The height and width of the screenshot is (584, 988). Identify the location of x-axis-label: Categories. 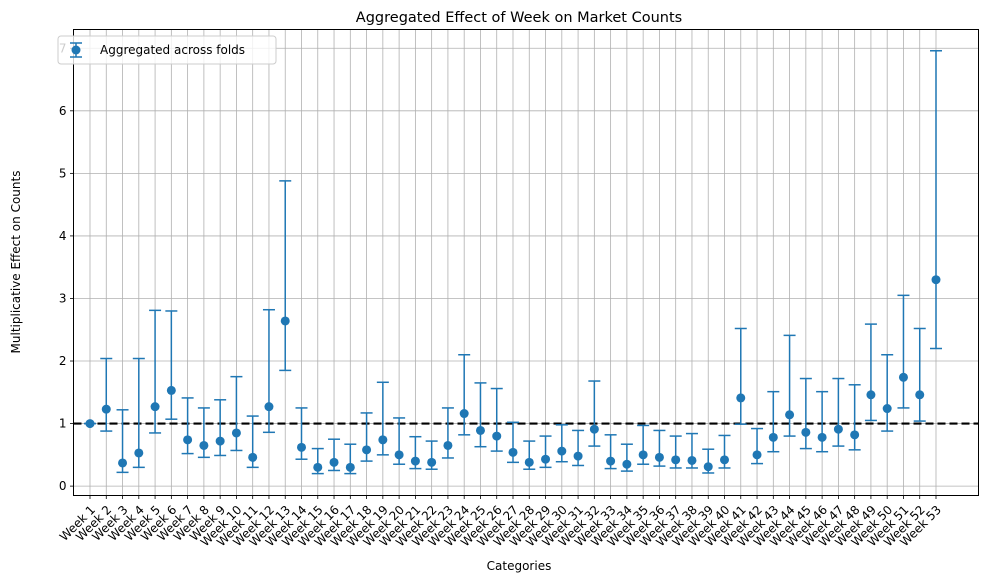
(519, 566).